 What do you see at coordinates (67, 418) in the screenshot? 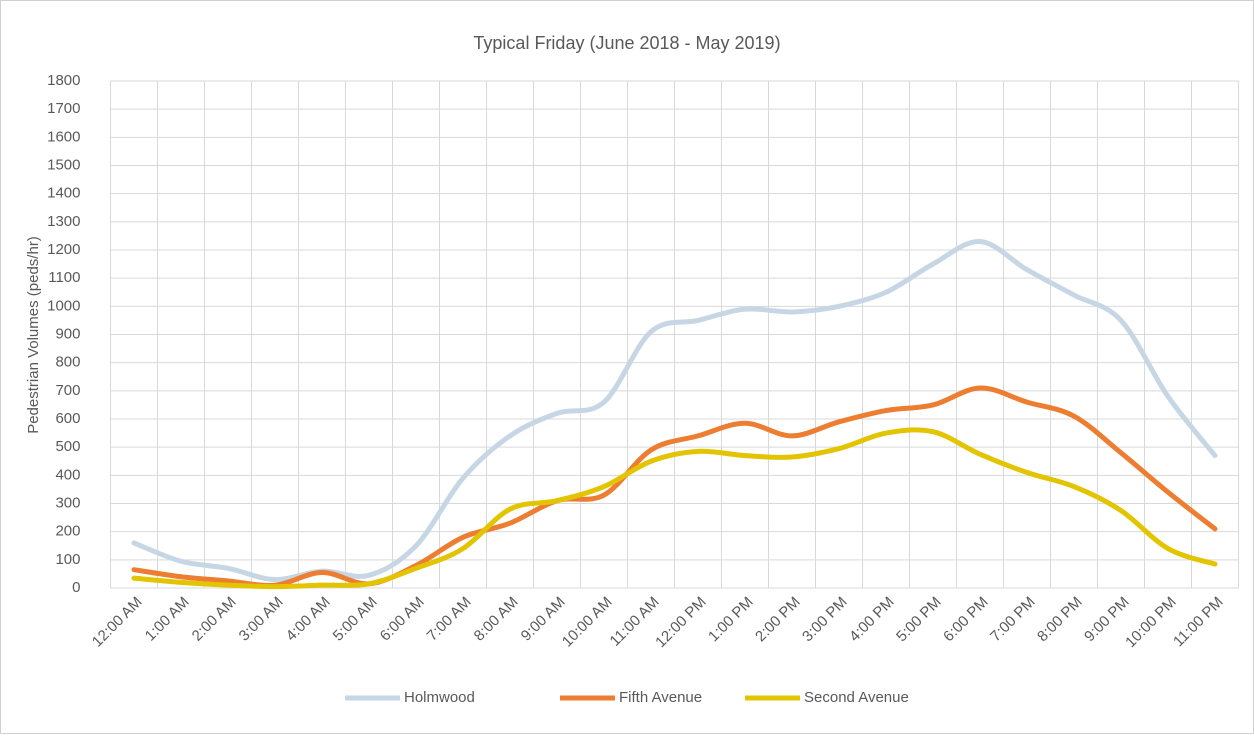
I see `y-tick-label: 600` at bounding box center [67, 418].